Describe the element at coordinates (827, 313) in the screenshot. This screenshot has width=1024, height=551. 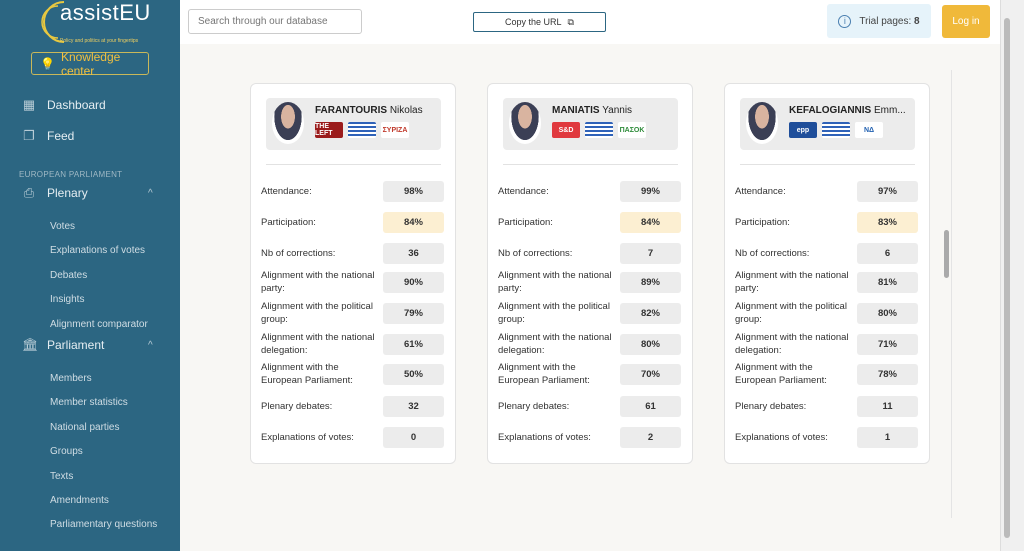
I see `stat-row: Alignment with the political group: 80%` at that location.